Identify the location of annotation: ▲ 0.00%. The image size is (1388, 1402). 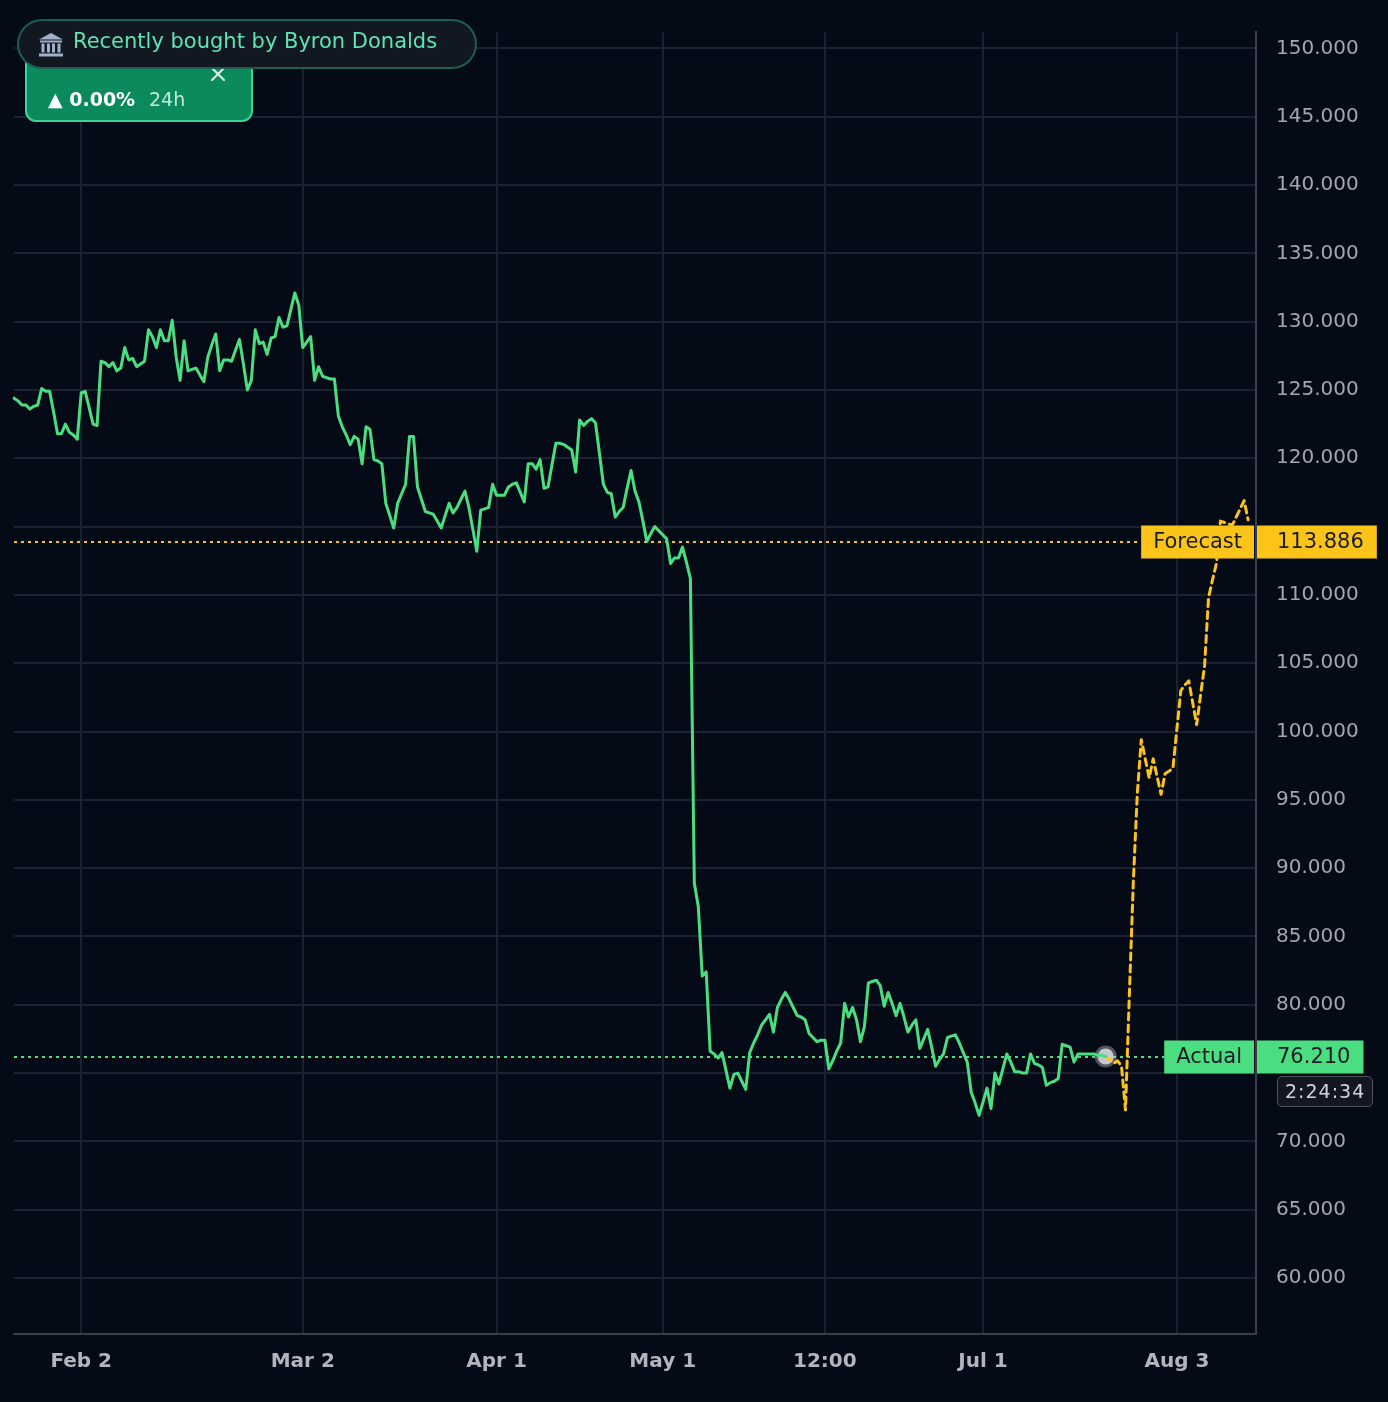
(92, 99).